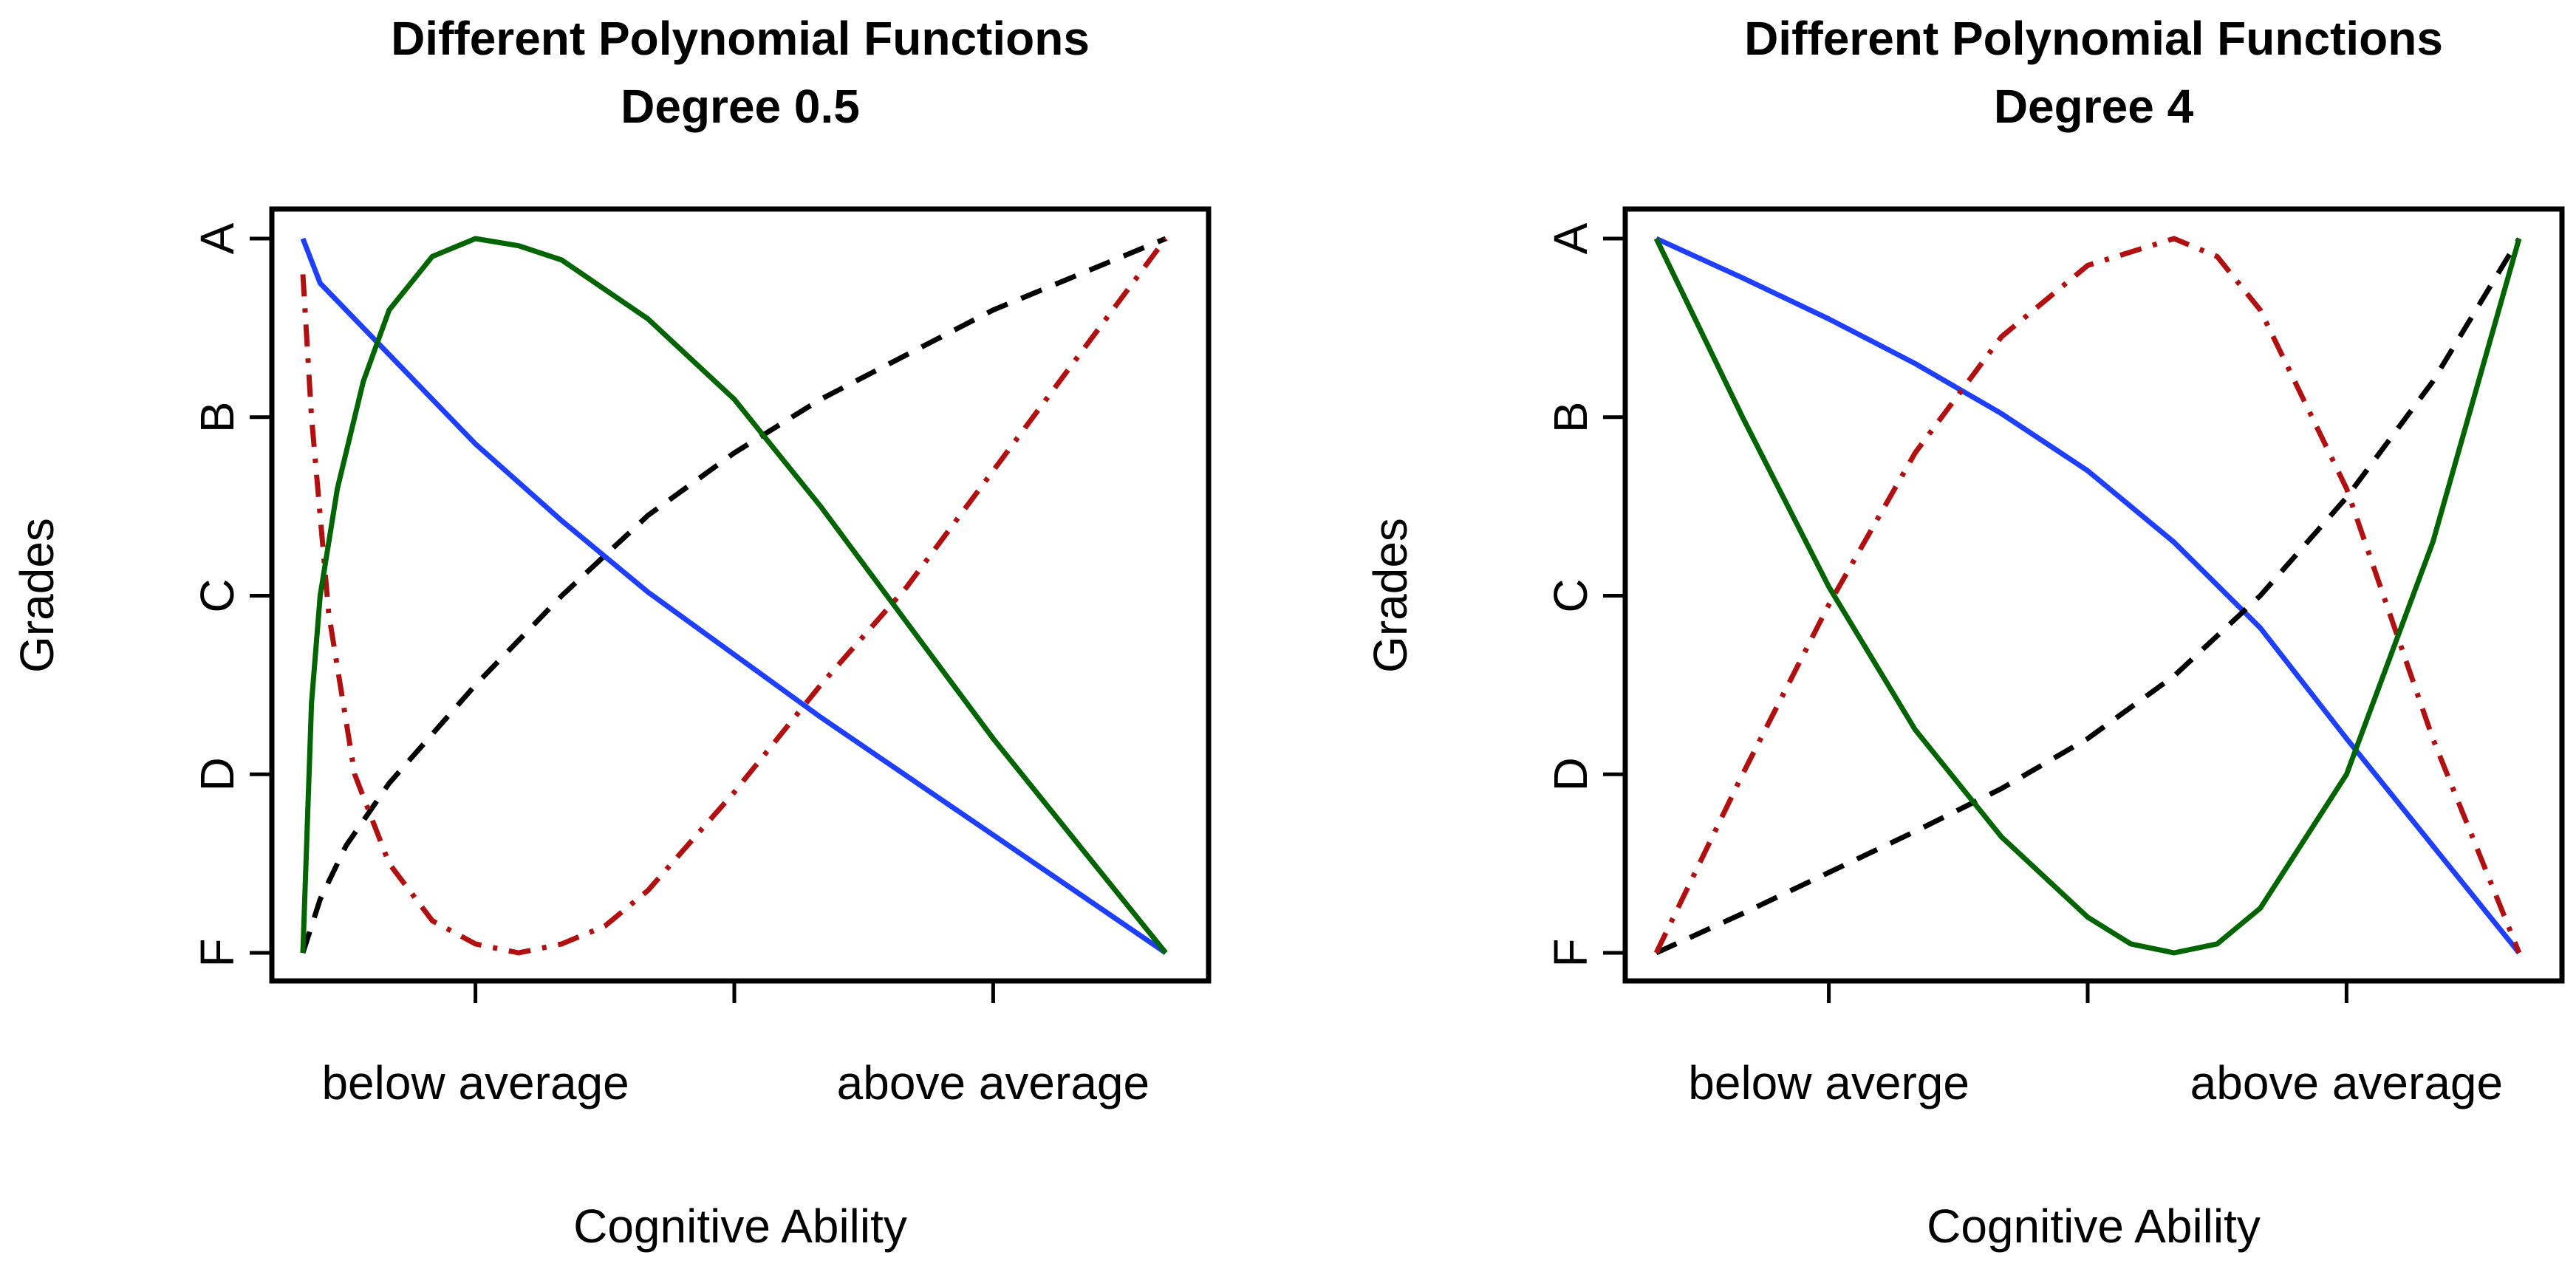 The image size is (2576, 1269). What do you see at coordinates (1829, 1082) in the screenshot?
I see `x-tick-label: below averge` at bounding box center [1829, 1082].